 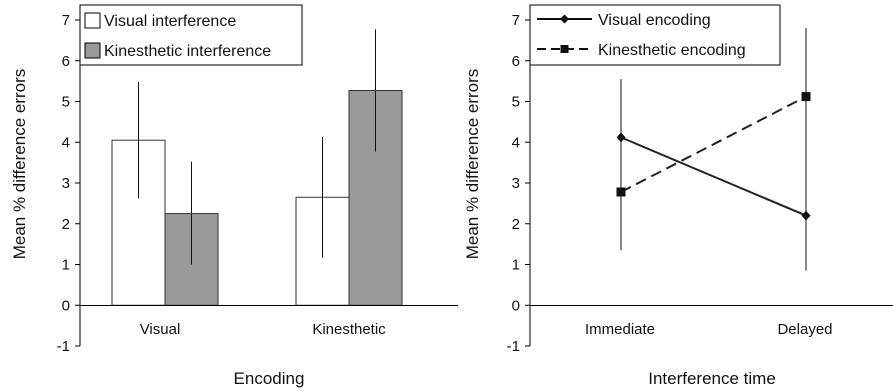 What do you see at coordinates (92, 50) in the screenshot?
I see `legend-swatch-kinesthetic-interference` at bounding box center [92, 50].